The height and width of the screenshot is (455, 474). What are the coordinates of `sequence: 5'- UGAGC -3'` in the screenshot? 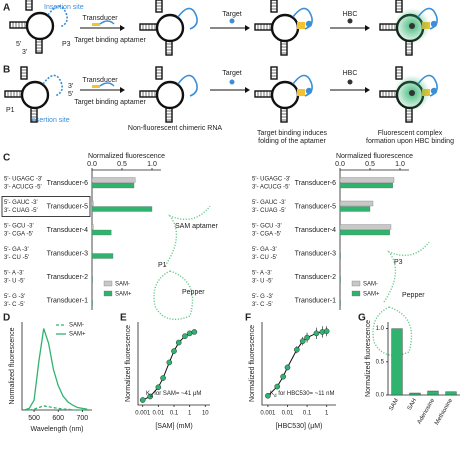 It's located at (271, 180).